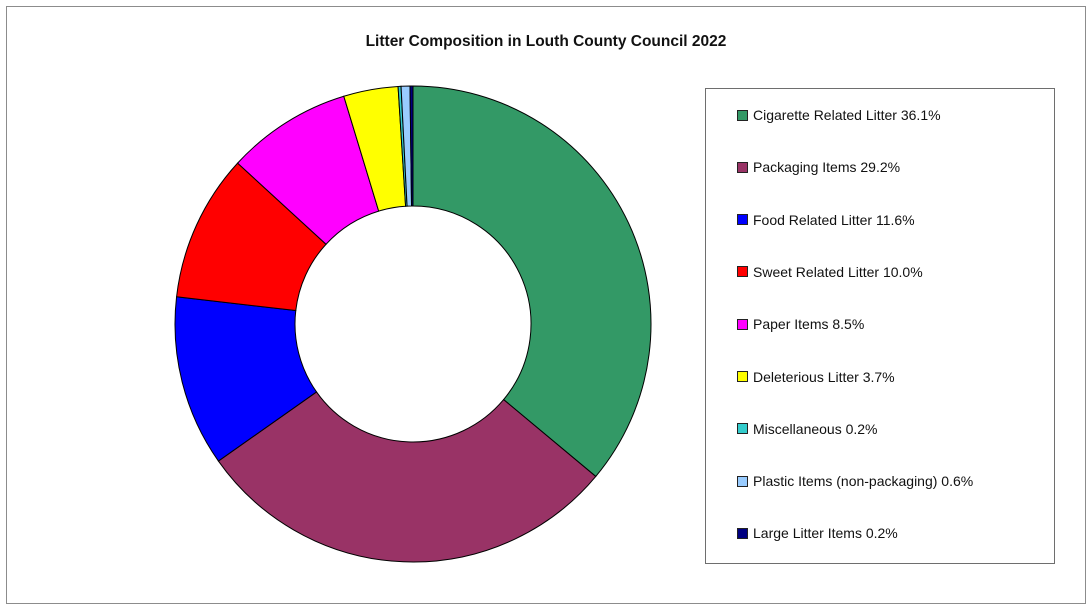 Image resolution: width=1092 pixels, height=610 pixels. What do you see at coordinates (809, 324) in the screenshot?
I see `legend-label-4: Paper Items 8.5%` at bounding box center [809, 324].